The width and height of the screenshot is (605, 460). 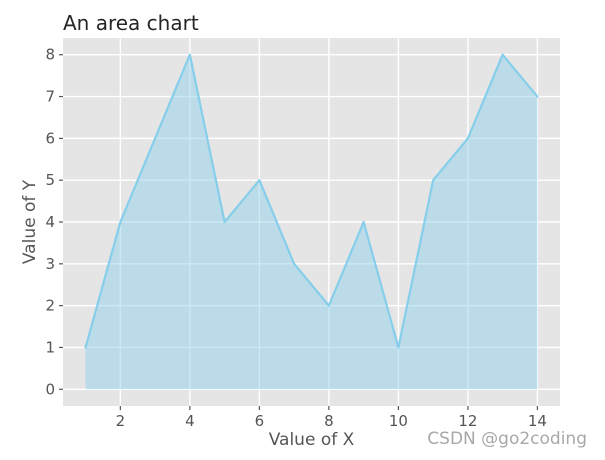 I want to click on x-tick-label: 14, so click(x=537, y=421).